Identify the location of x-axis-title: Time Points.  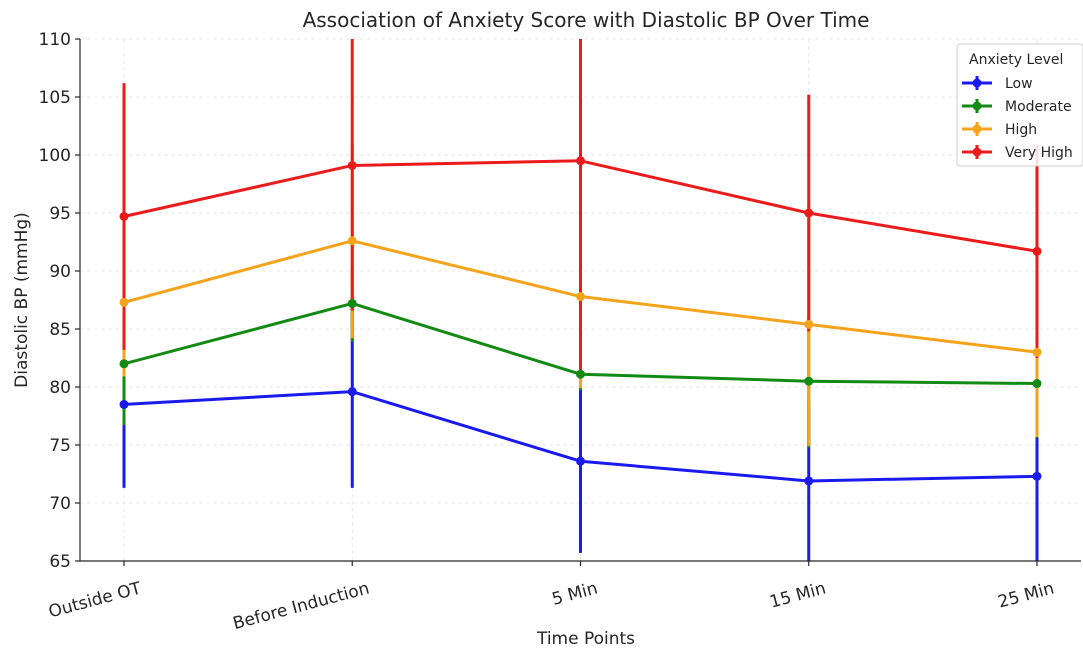
(585, 638).